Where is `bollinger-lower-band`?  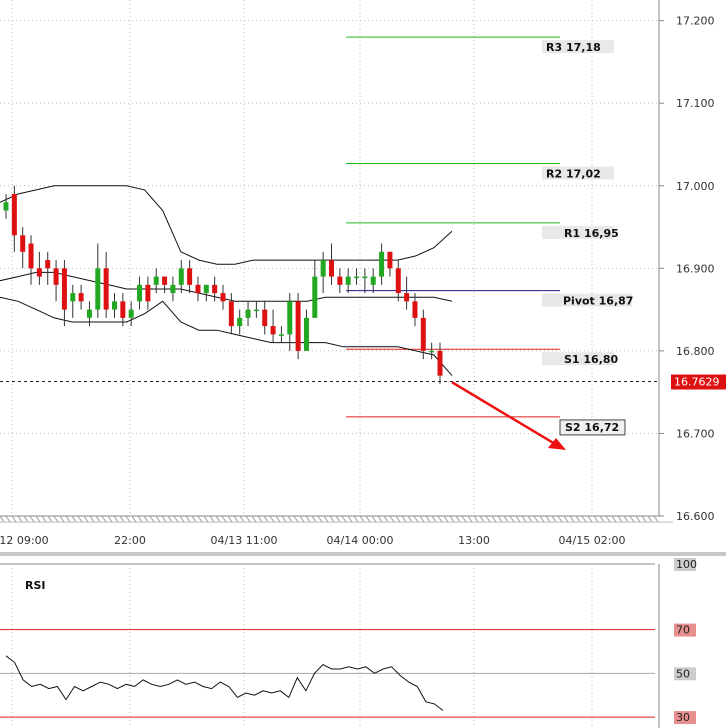 bollinger-lower-band is located at coordinates (226, 336).